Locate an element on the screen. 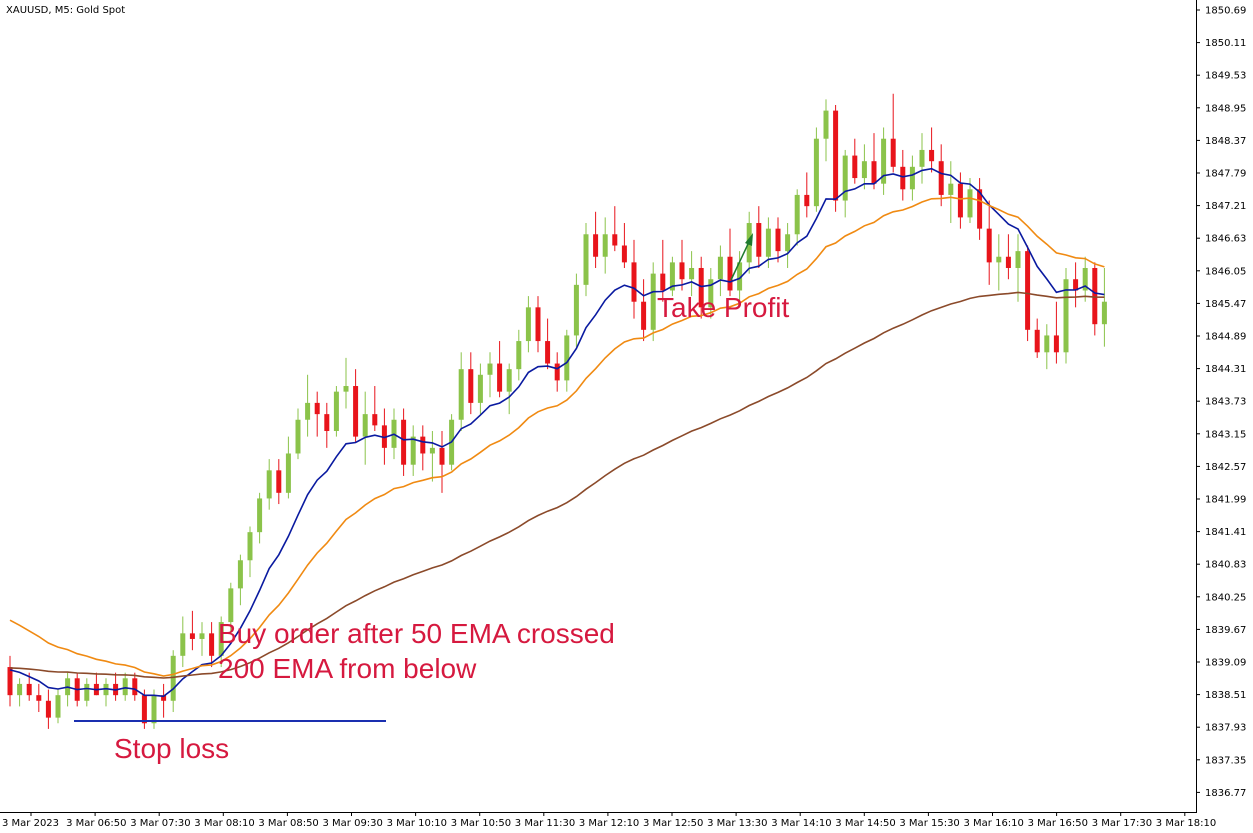  price-tick-label: 1847.21 is located at coordinates (1225, 206).